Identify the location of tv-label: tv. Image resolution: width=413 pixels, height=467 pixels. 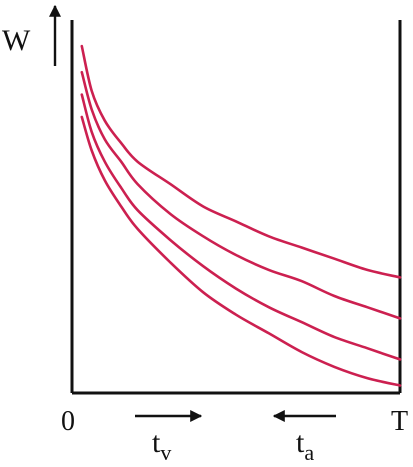
(161, 445).